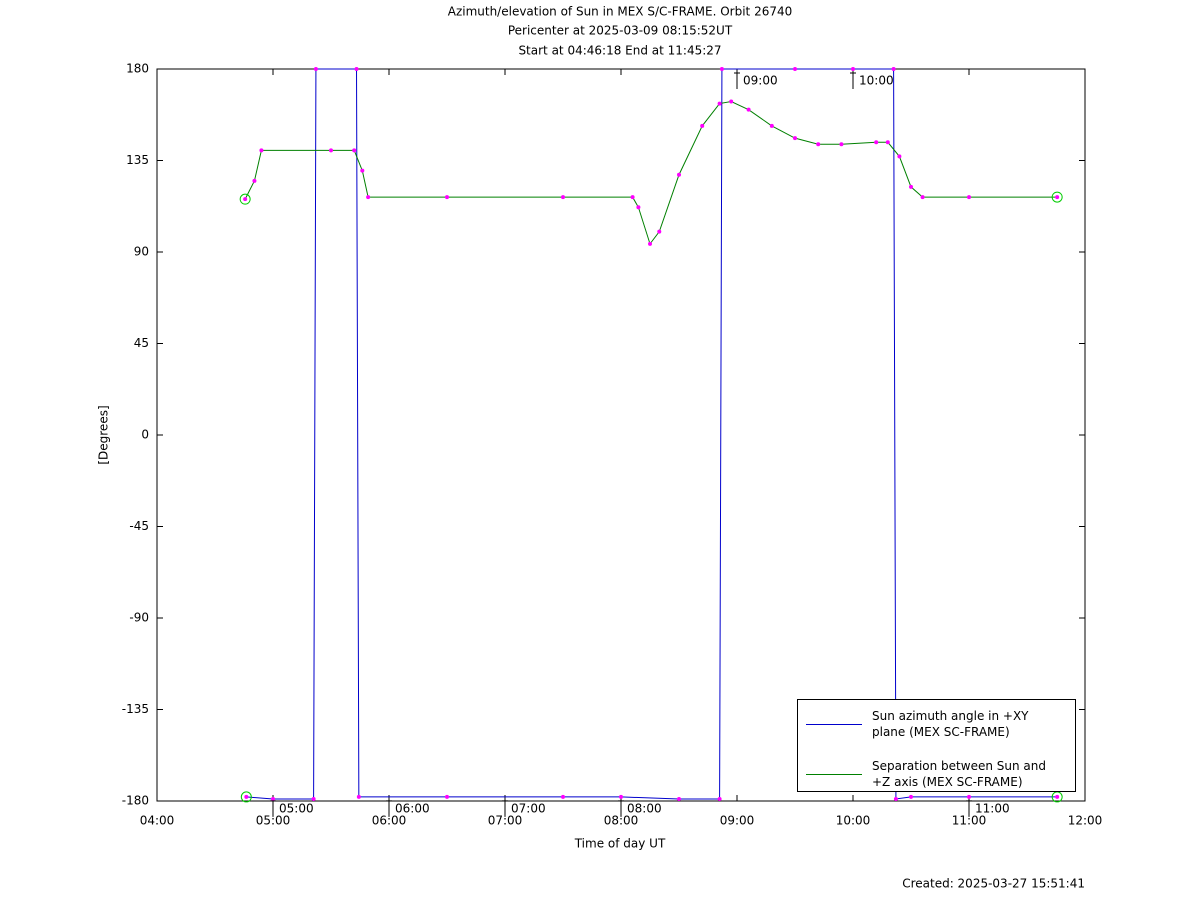  I want to click on chart-subtitle: Pericenter at 2025-03-09 08:15:52UT, so click(620, 31).